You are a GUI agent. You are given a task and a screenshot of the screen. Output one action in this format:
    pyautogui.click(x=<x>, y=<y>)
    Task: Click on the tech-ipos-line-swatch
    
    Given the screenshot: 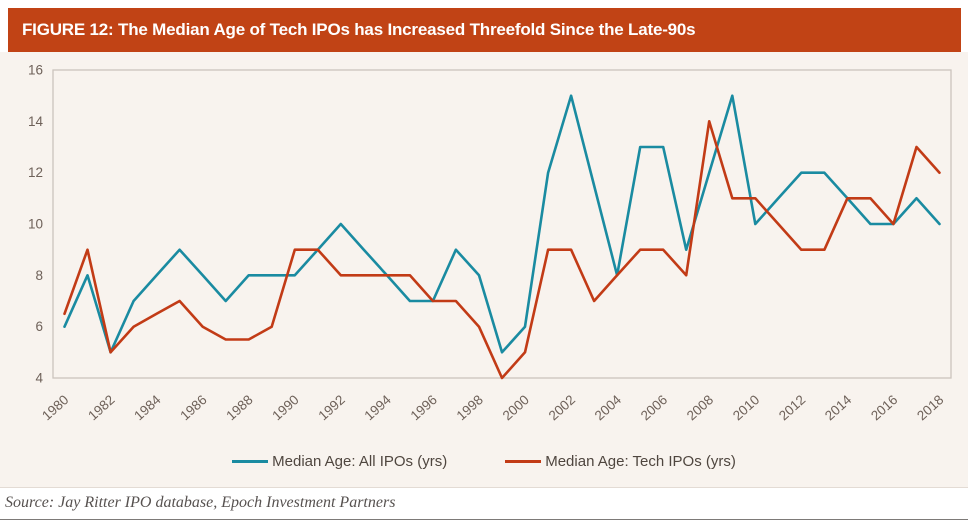 What is the action you would take?
    pyautogui.click(x=523, y=461)
    